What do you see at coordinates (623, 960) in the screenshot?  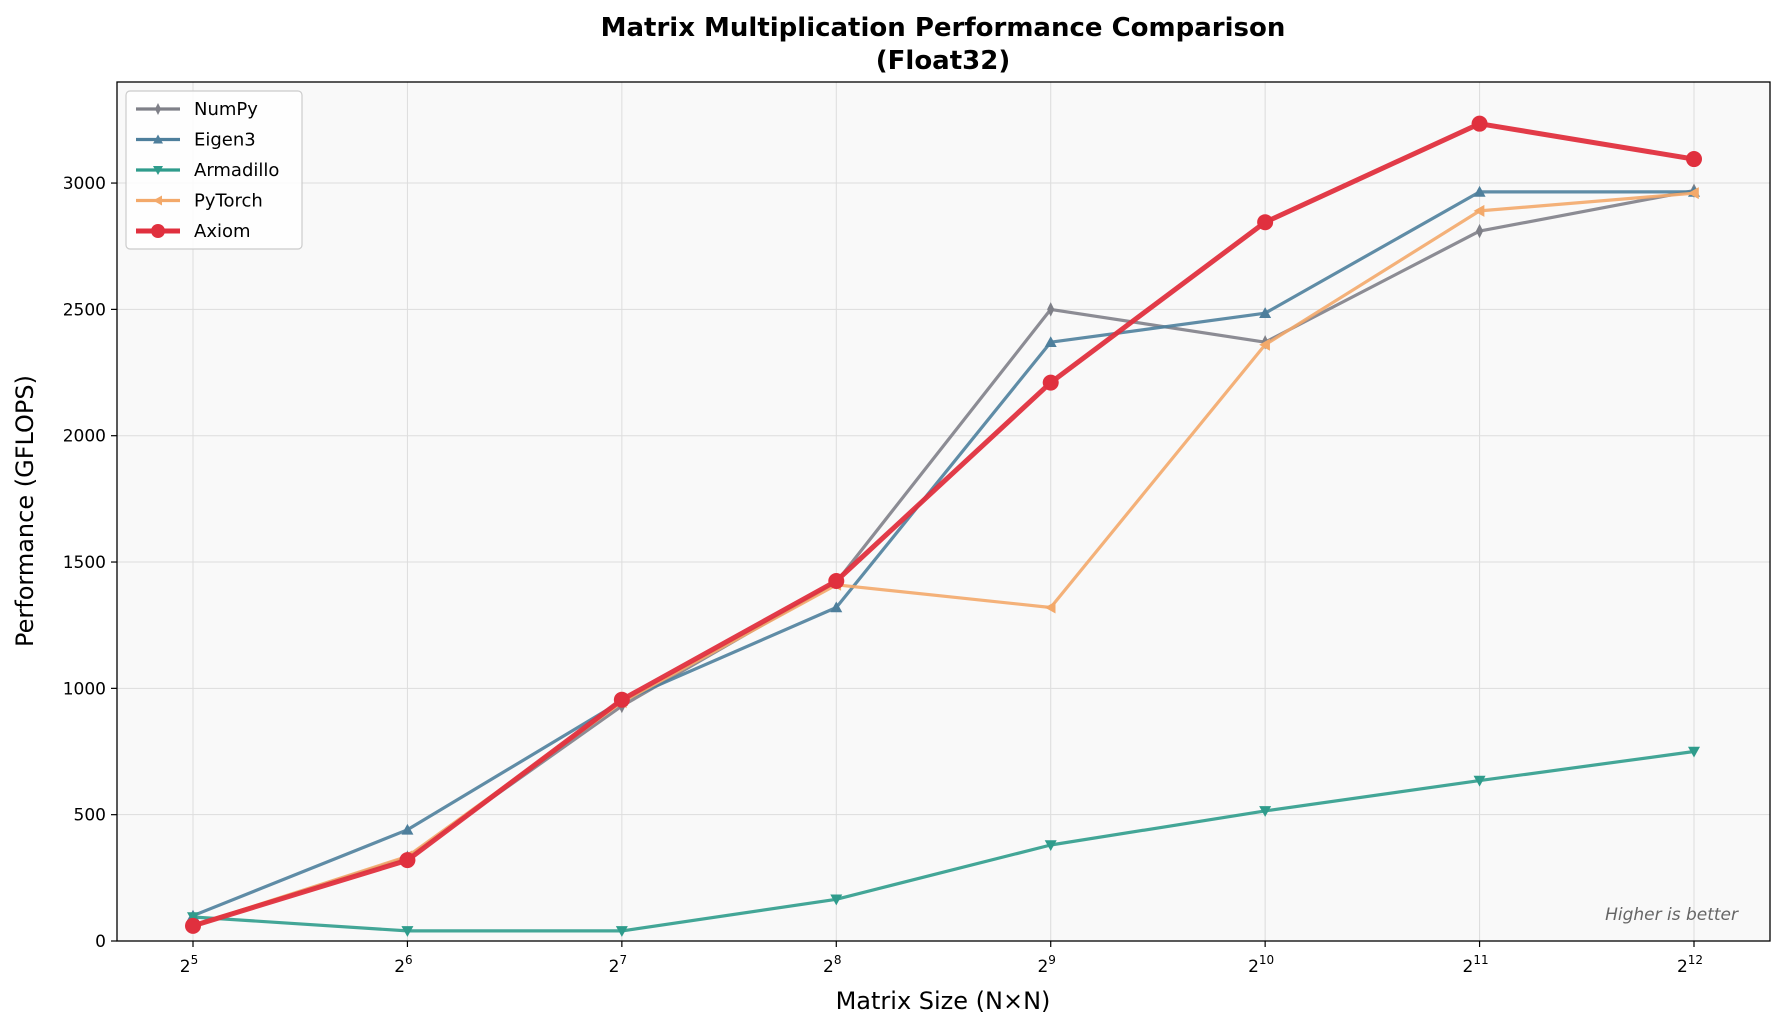 I see `x-tick-exponent: 7` at bounding box center [623, 960].